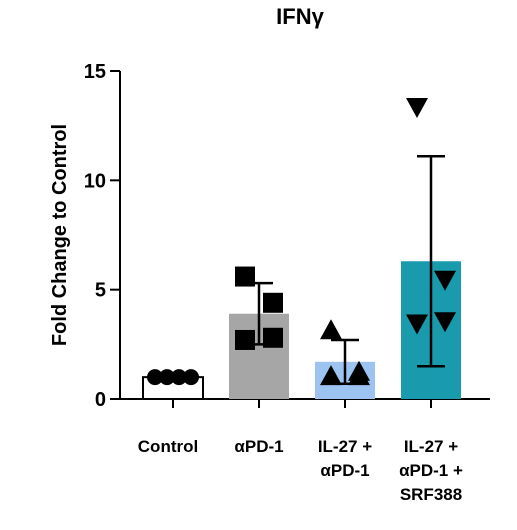  What do you see at coordinates (100, 400) in the screenshot?
I see `y-tick-label: 0` at bounding box center [100, 400].